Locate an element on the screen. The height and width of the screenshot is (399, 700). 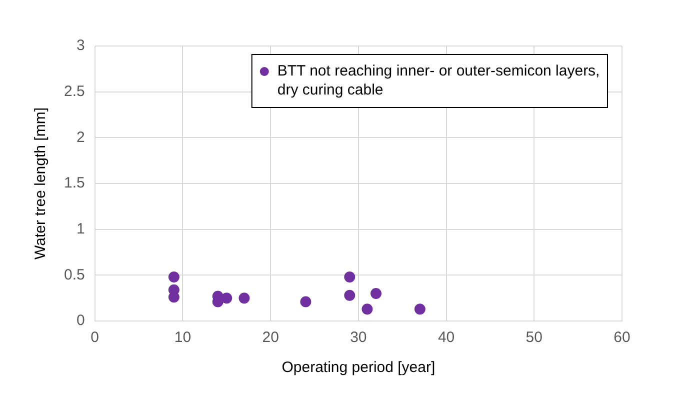
y-tick-label: 3 is located at coordinates (80, 45).